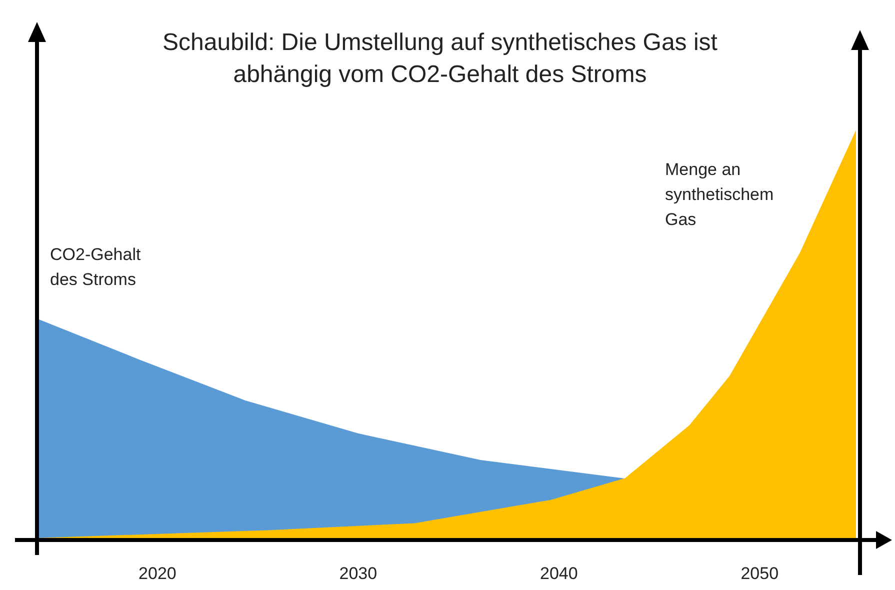  I want to click on series-label: Menge an synthetischem Gas, so click(719, 194).